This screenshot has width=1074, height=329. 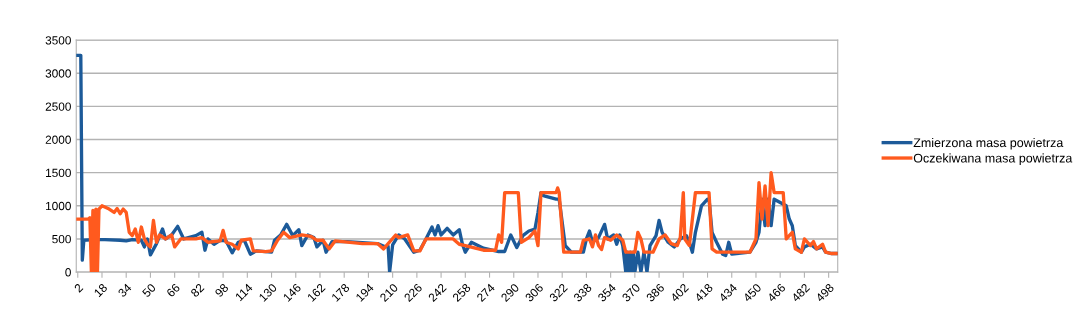 What do you see at coordinates (173, 290) in the screenshot?
I see `x-tick-label: 66` at bounding box center [173, 290].